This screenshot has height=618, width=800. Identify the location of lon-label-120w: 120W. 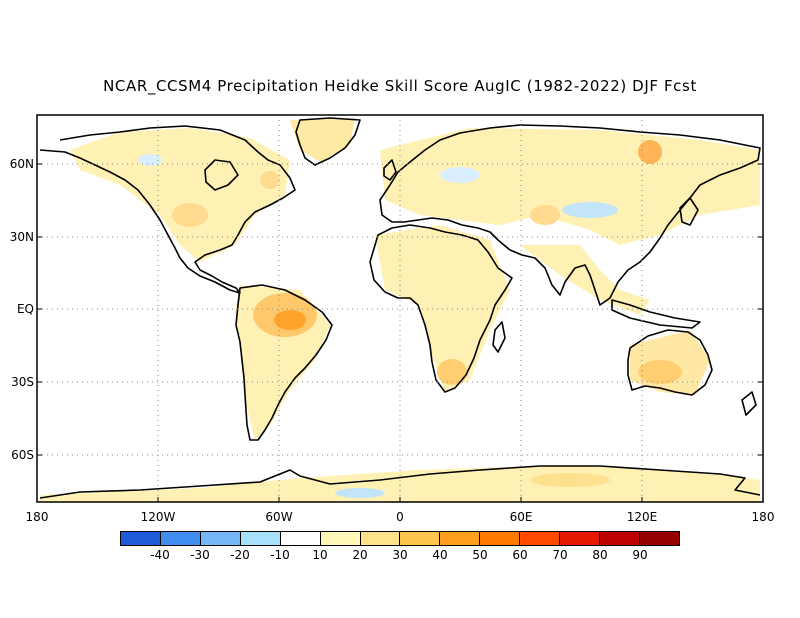
(158, 517).